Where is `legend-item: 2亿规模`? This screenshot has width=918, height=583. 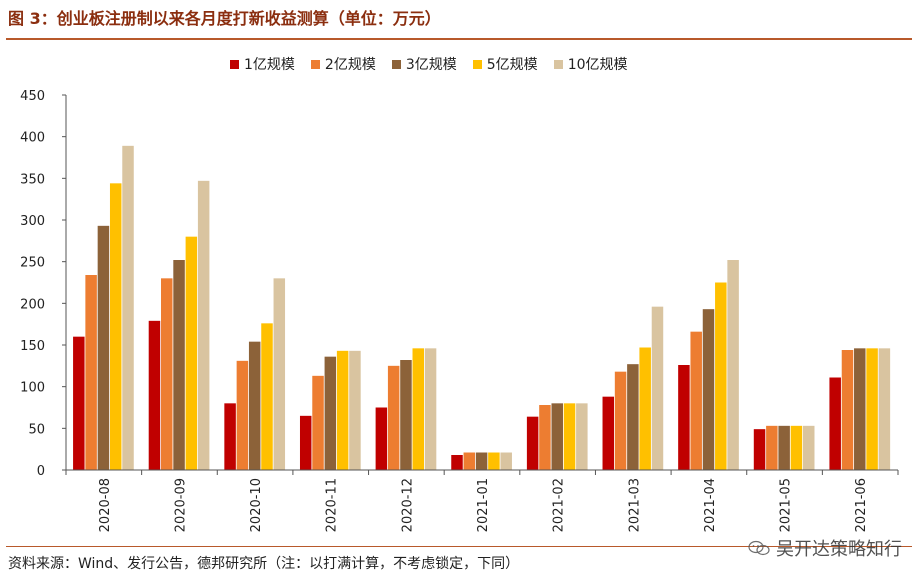 legend-item: 2亿规模 is located at coordinates (343, 64).